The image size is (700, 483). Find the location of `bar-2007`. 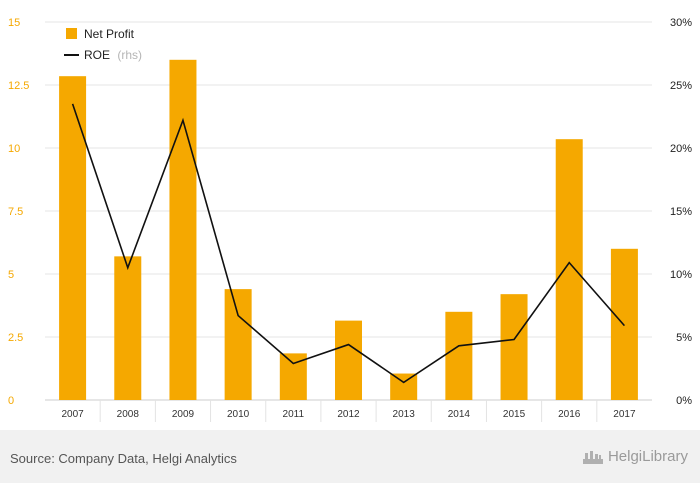

bar-2007 is located at coordinates (73, 238).